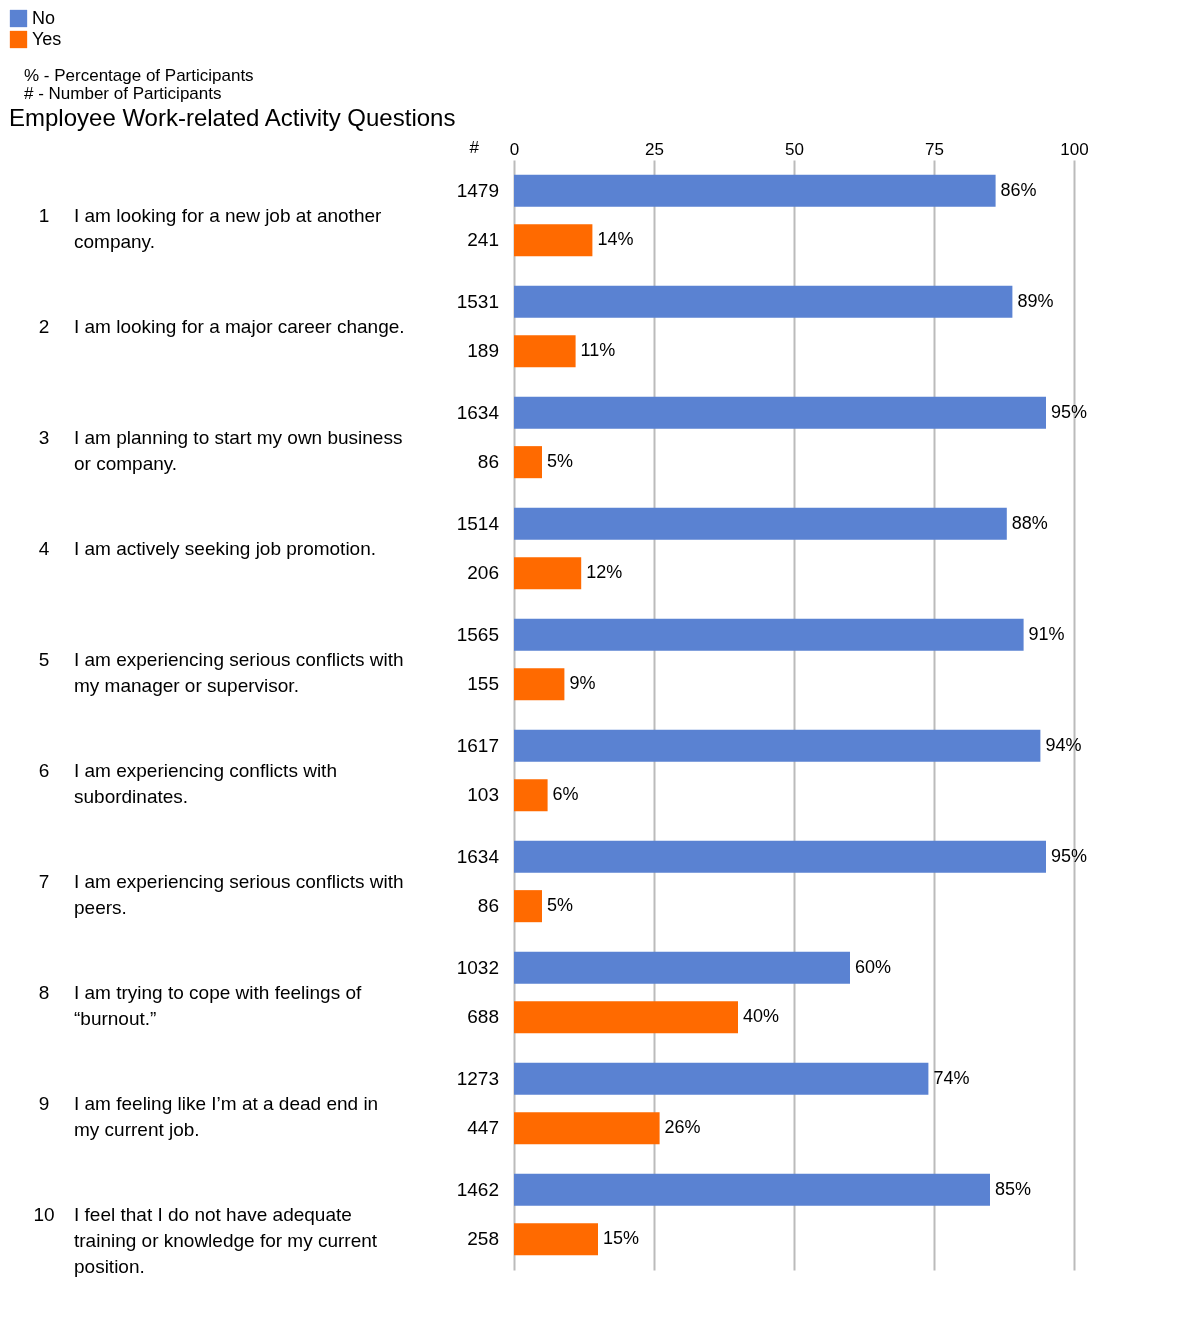 The width and height of the screenshot is (1195, 1339). I want to click on data-label: 74%, so click(951, 1077).